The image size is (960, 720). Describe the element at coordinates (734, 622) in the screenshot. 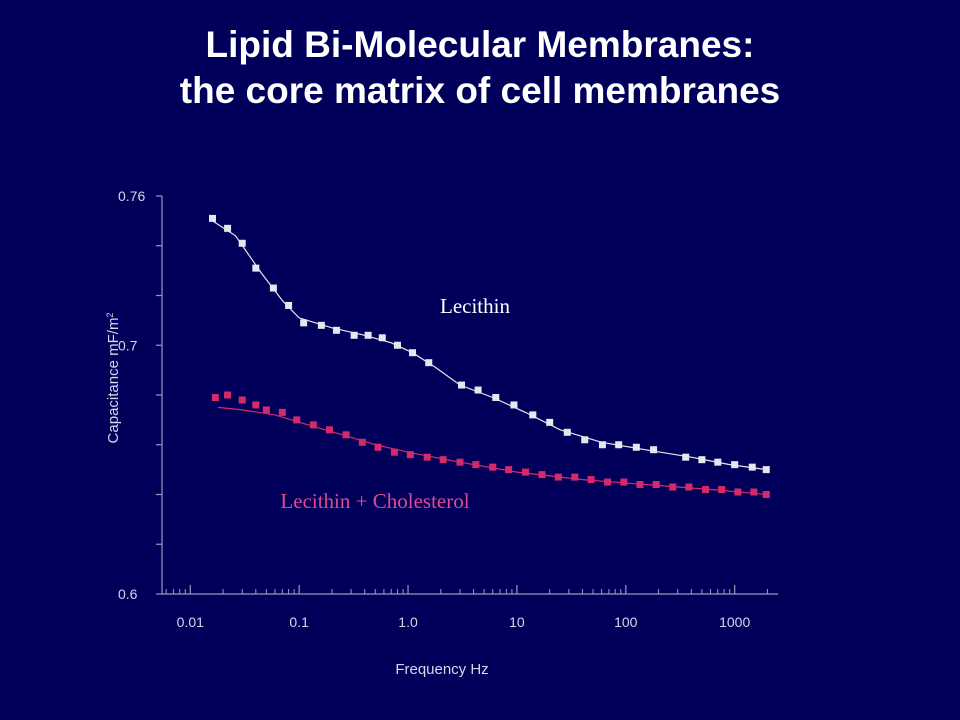

I see `x-tick-label: 1000` at that location.